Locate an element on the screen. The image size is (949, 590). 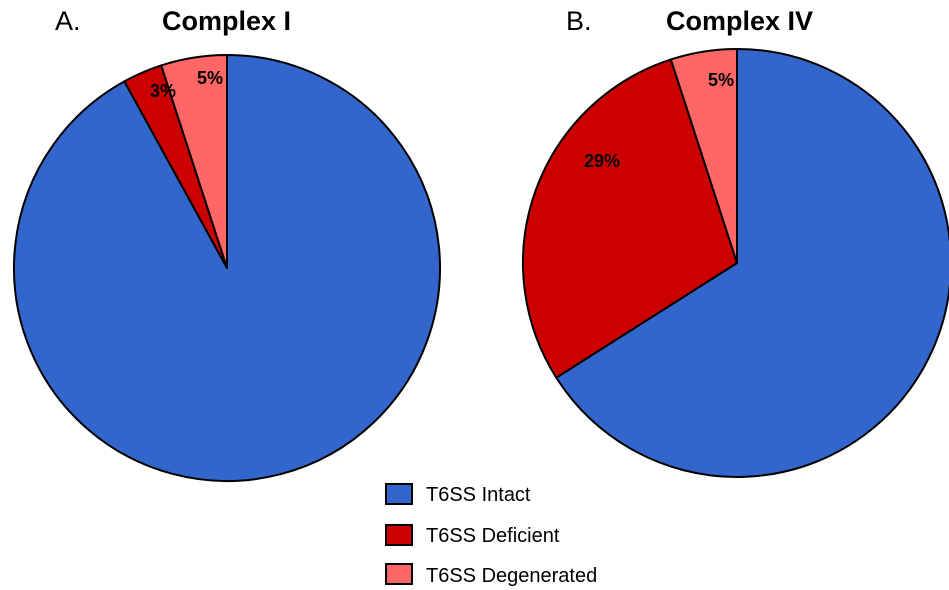
panel-a-letter: A. is located at coordinates (68, 21).